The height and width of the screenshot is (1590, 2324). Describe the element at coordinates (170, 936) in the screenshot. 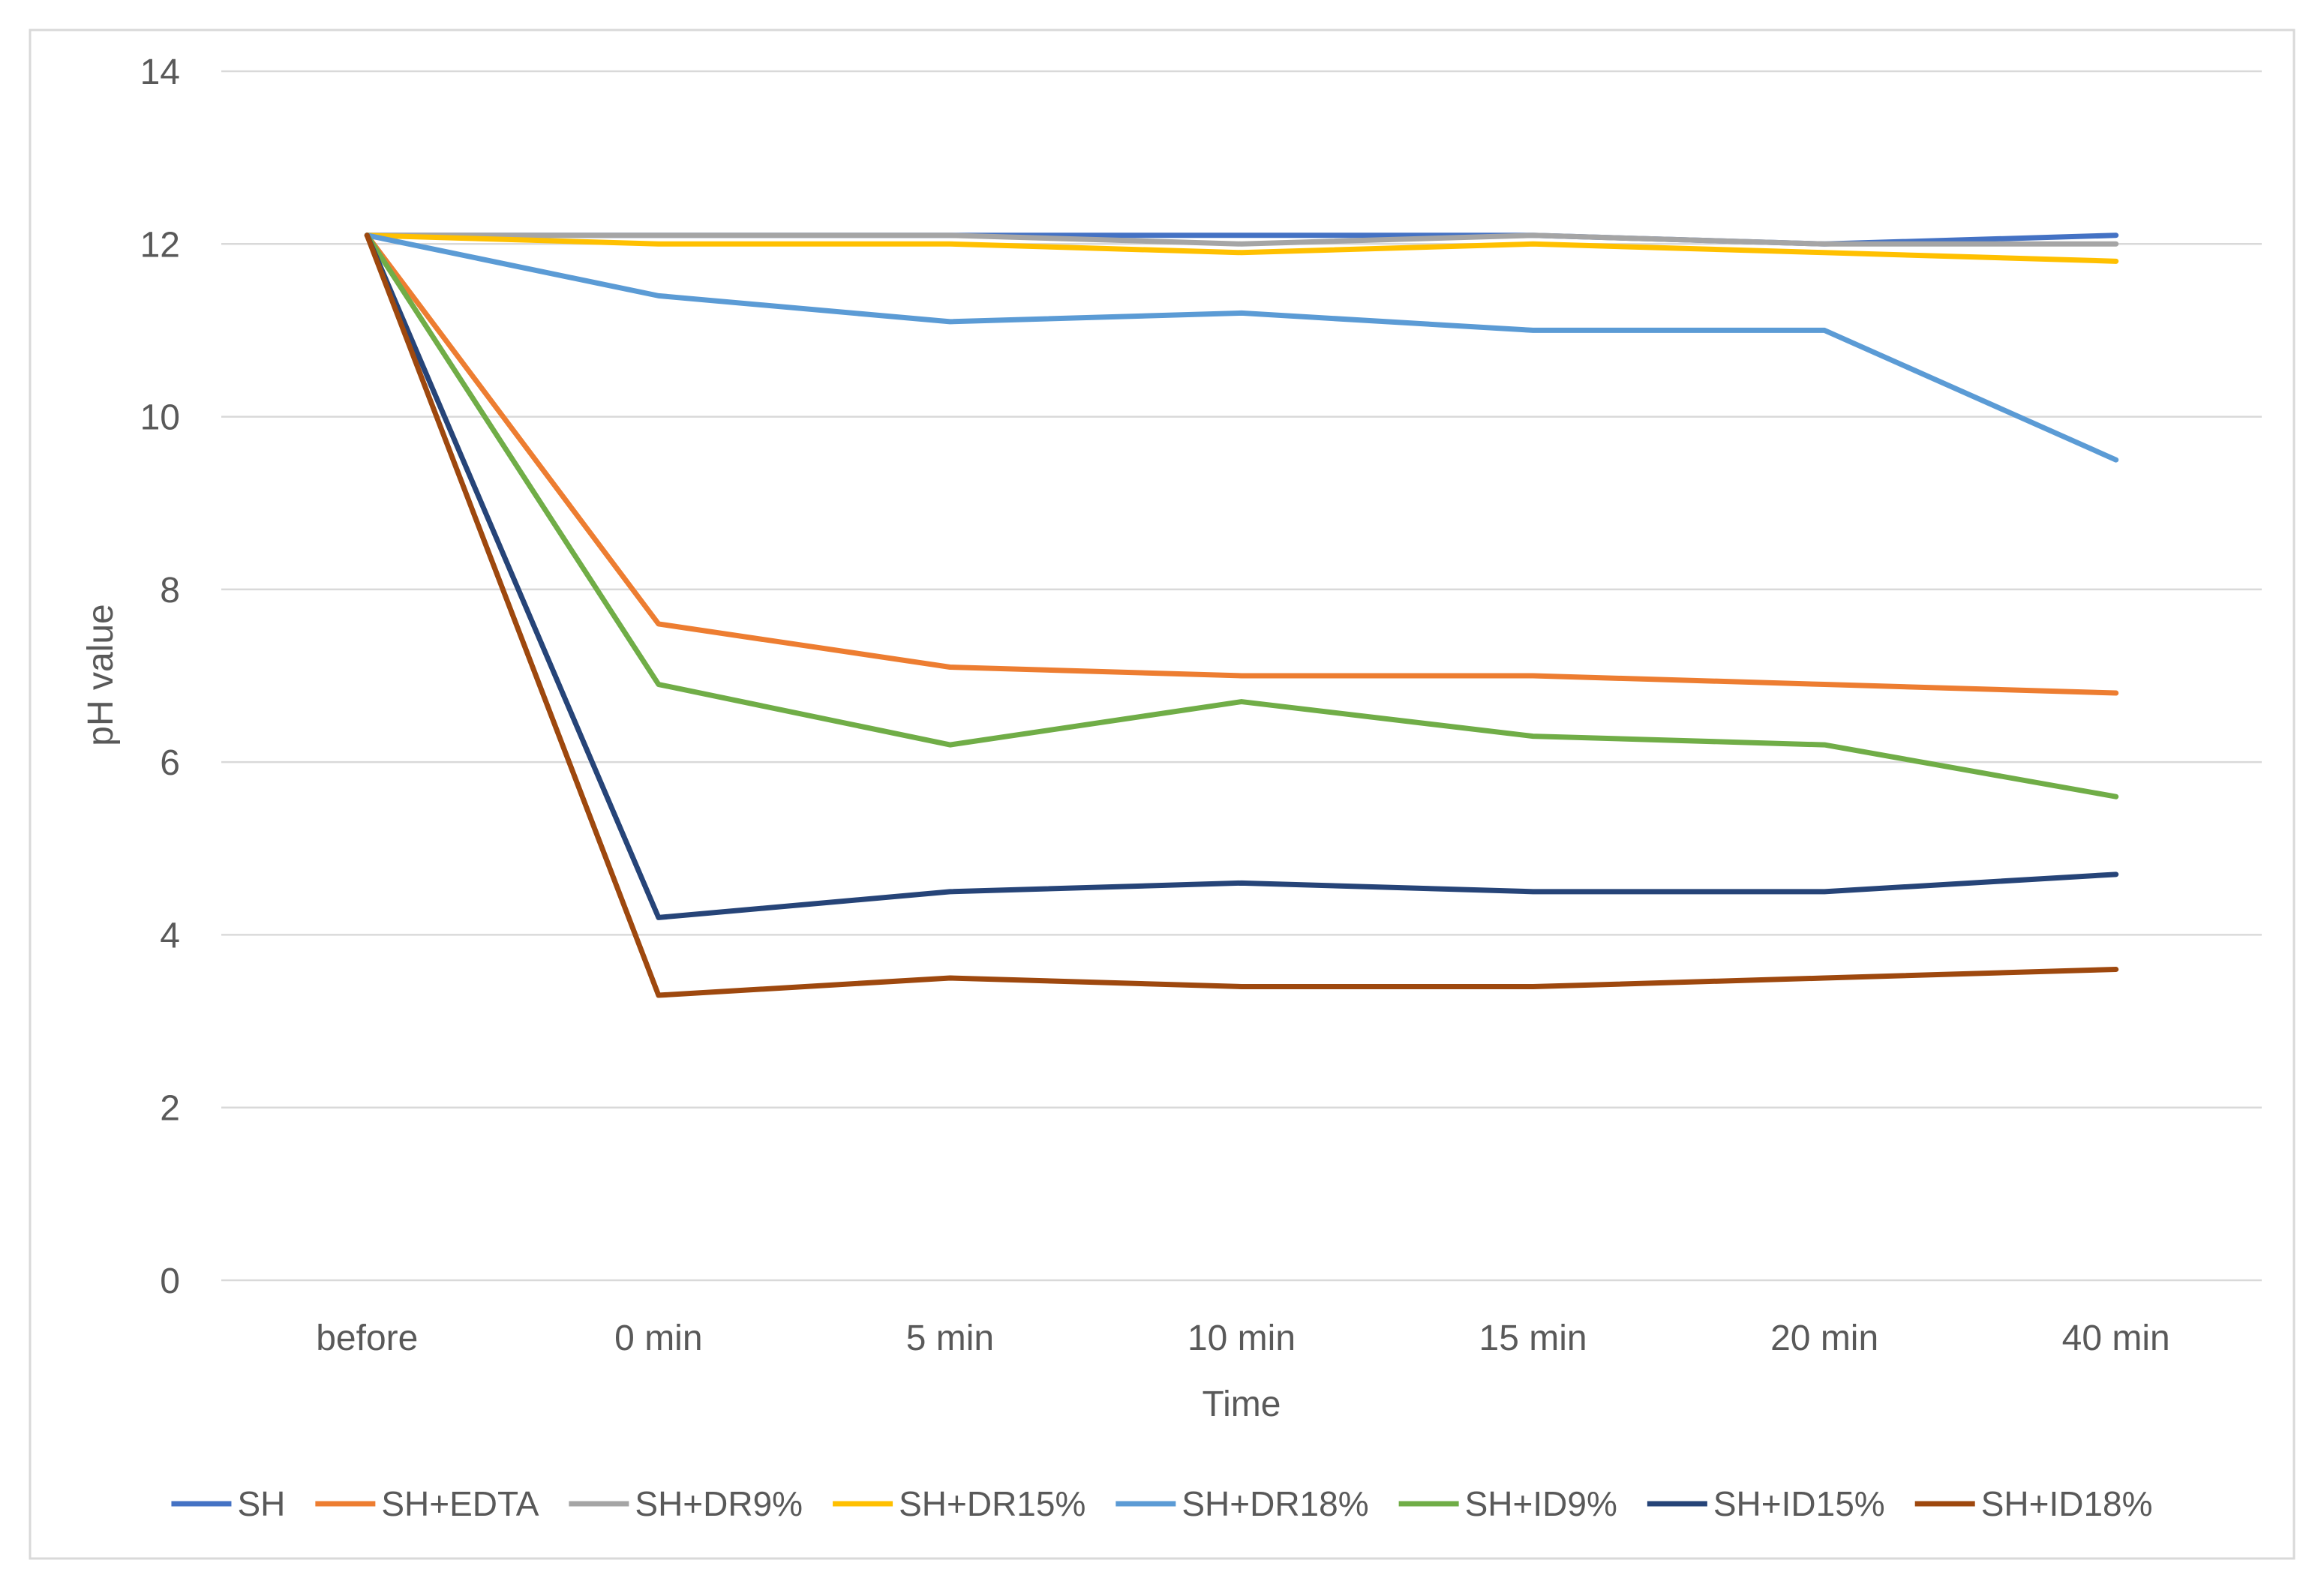

I see `y-tick-label: 4` at that location.